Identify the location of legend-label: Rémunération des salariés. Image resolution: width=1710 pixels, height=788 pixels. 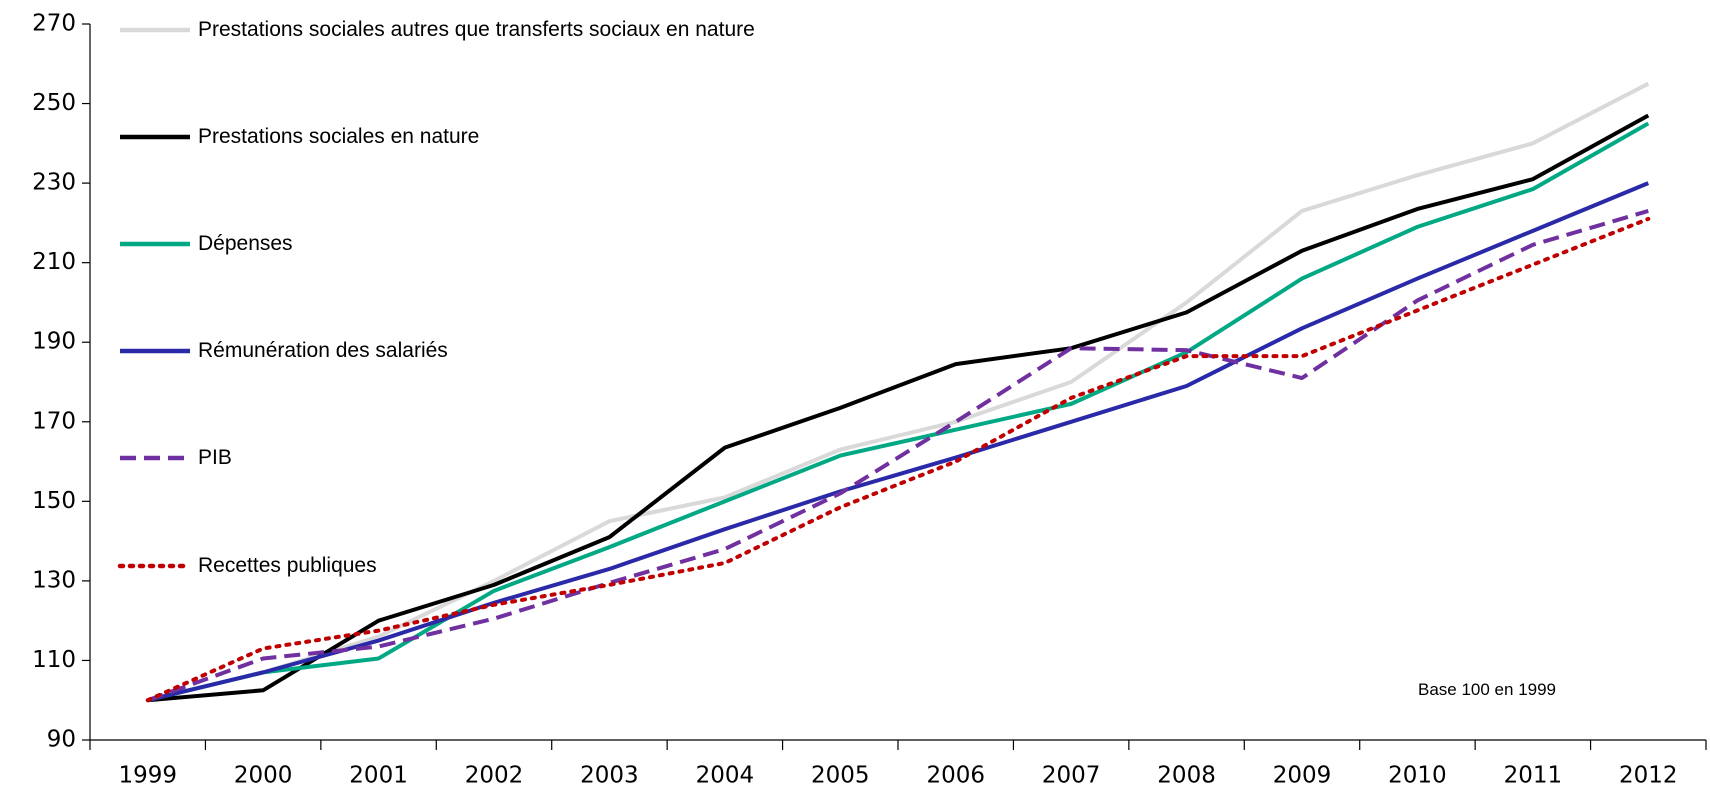
(323, 350).